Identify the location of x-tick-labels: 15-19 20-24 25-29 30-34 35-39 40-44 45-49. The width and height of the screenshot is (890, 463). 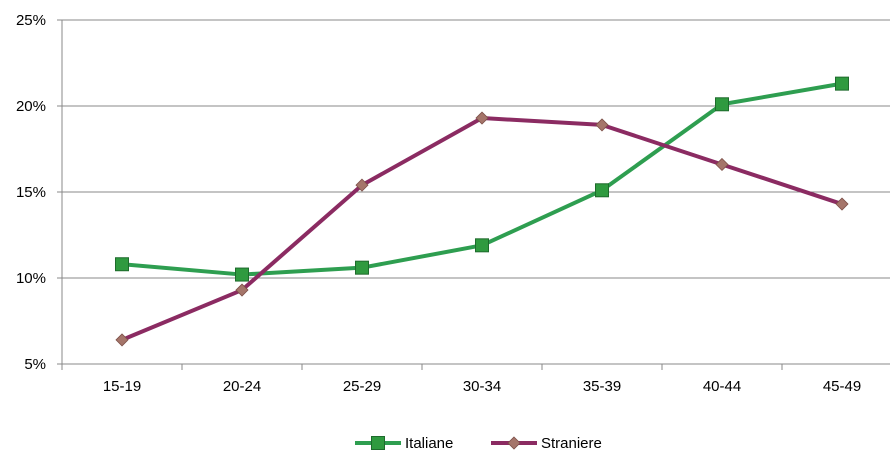
(482, 386).